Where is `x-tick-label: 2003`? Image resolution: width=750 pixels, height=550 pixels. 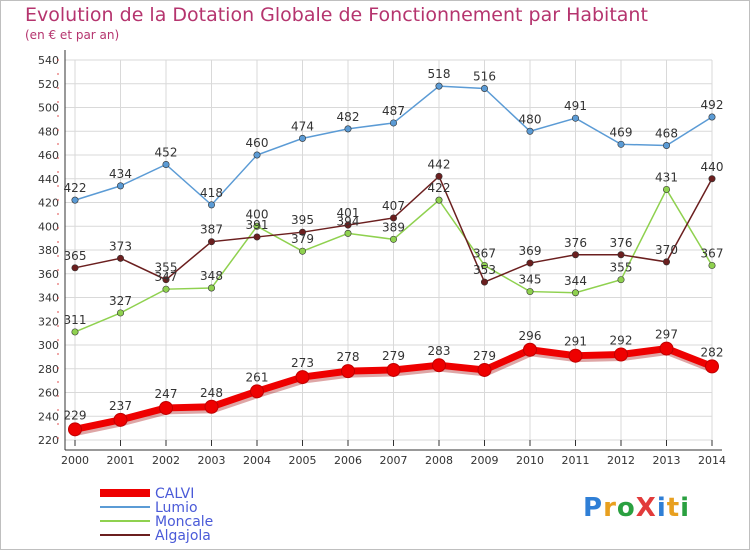 x-tick-label: 2003 is located at coordinates (212, 460).